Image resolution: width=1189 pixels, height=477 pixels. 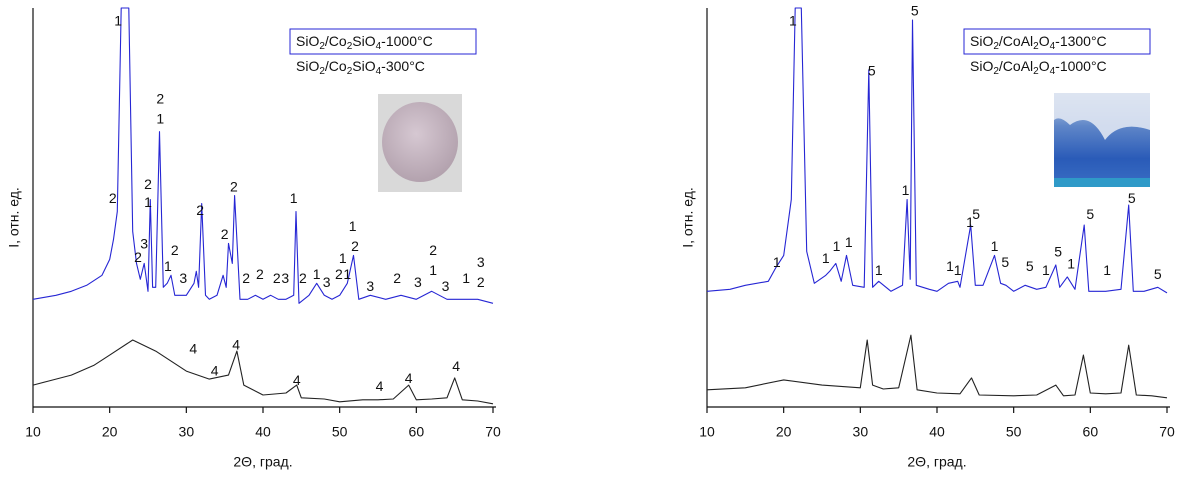 What do you see at coordinates (1038, 67) in the screenshot?
I see `legend-entry: SiO2/CoAl2O4-1000°C` at bounding box center [1038, 67].